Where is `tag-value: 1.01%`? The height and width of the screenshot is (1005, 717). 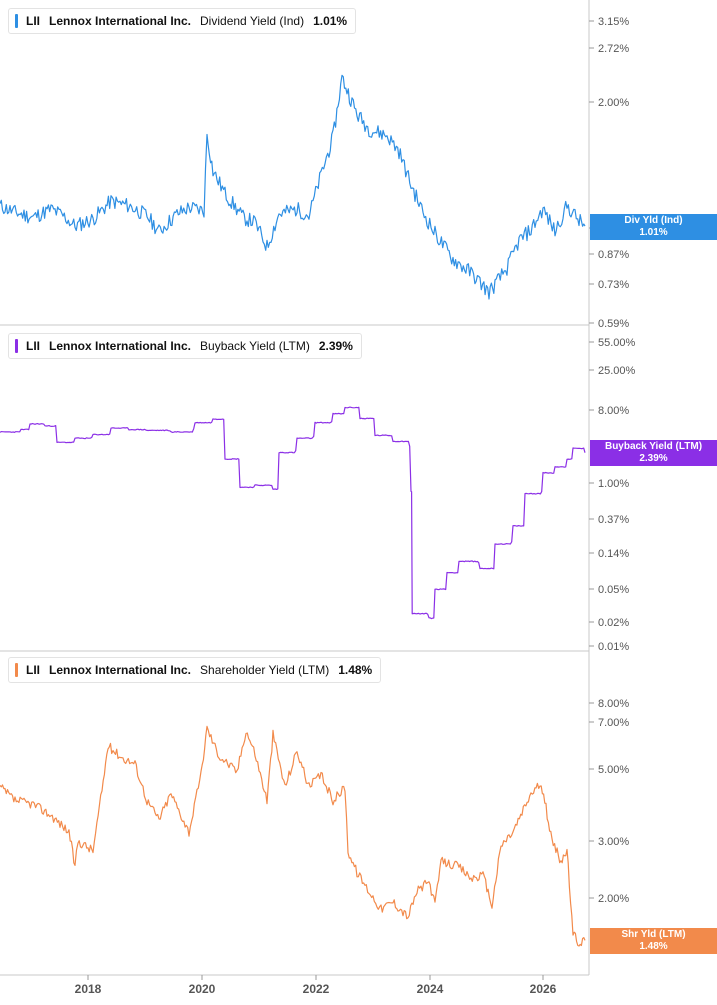 tag-value: 1.01% is located at coordinates (653, 232).